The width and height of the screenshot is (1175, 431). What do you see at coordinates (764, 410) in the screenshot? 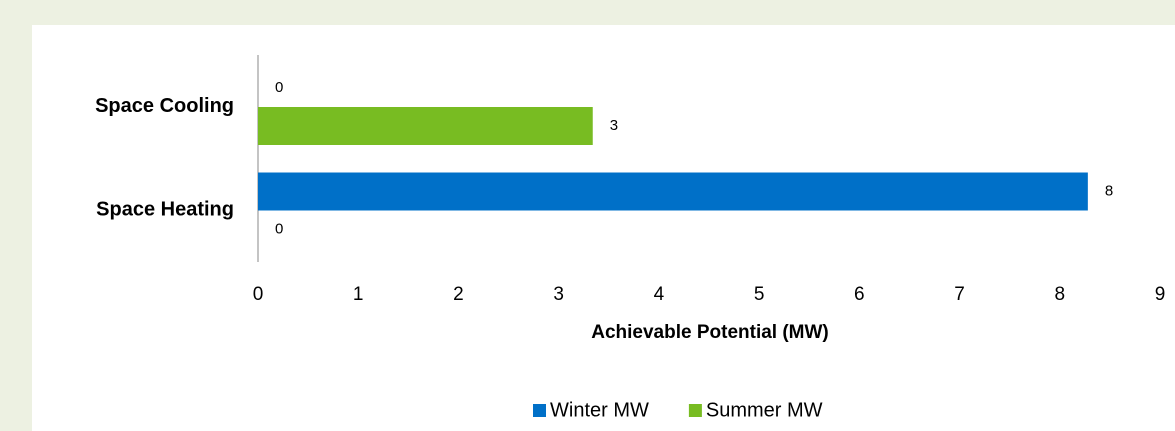
I see `legend-label: Summer MW` at bounding box center [764, 410].